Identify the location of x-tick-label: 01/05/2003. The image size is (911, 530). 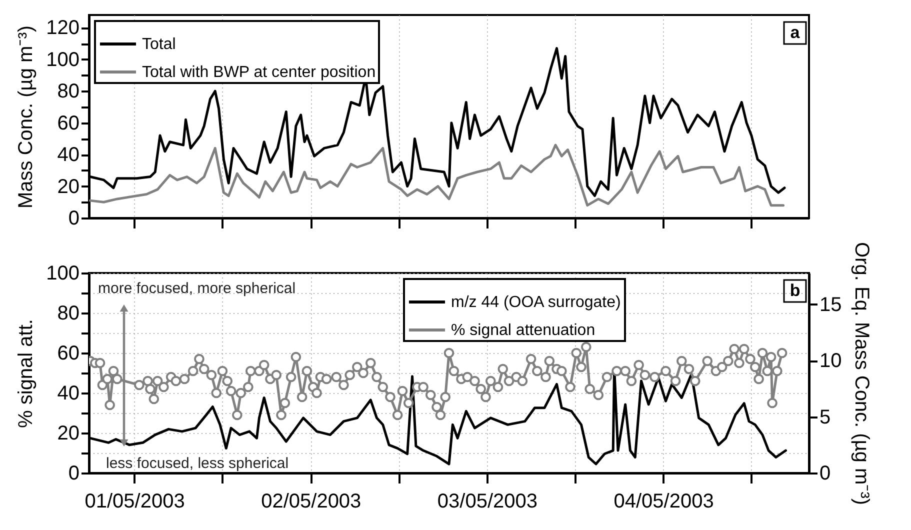
(134, 501).